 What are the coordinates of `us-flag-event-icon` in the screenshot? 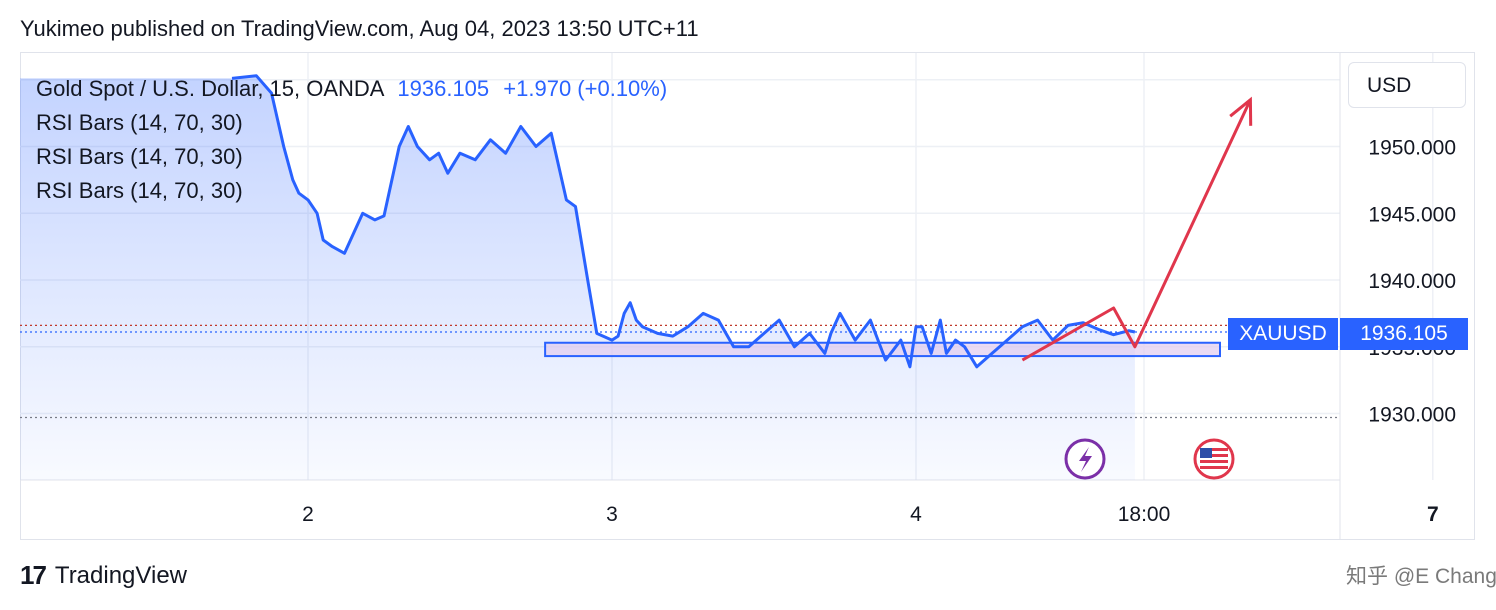 It's located at (1214, 459).